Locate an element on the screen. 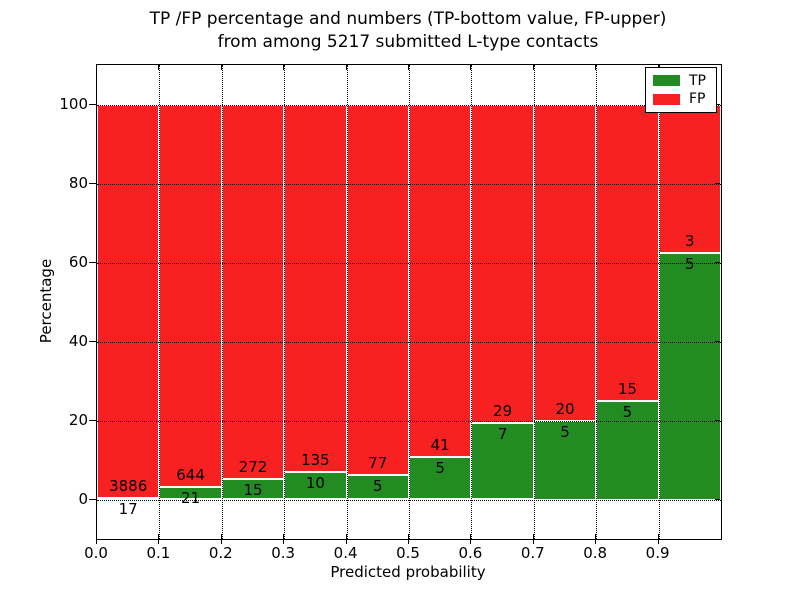  y-tick-label: 100 is located at coordinates (73, 103).